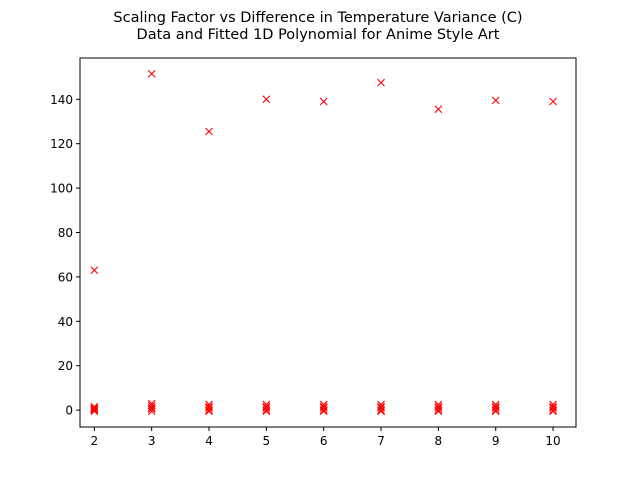 The width and height of the screenshot is (640, 480). Describe the element at coordinates (65, 233) in the screenshot. I see `y-tick-label: 80` at that location.